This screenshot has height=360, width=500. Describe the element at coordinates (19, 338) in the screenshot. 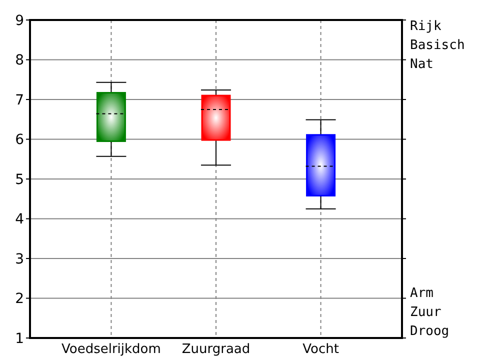

I see `y-tick-label: 1` at that location.